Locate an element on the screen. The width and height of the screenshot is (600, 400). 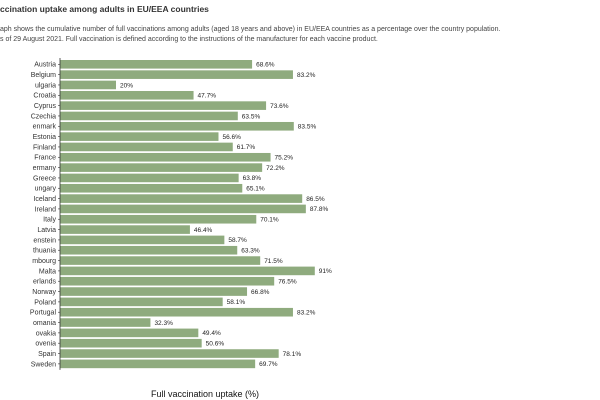
value-label: 86.5% is located at coordinates (315, 199).